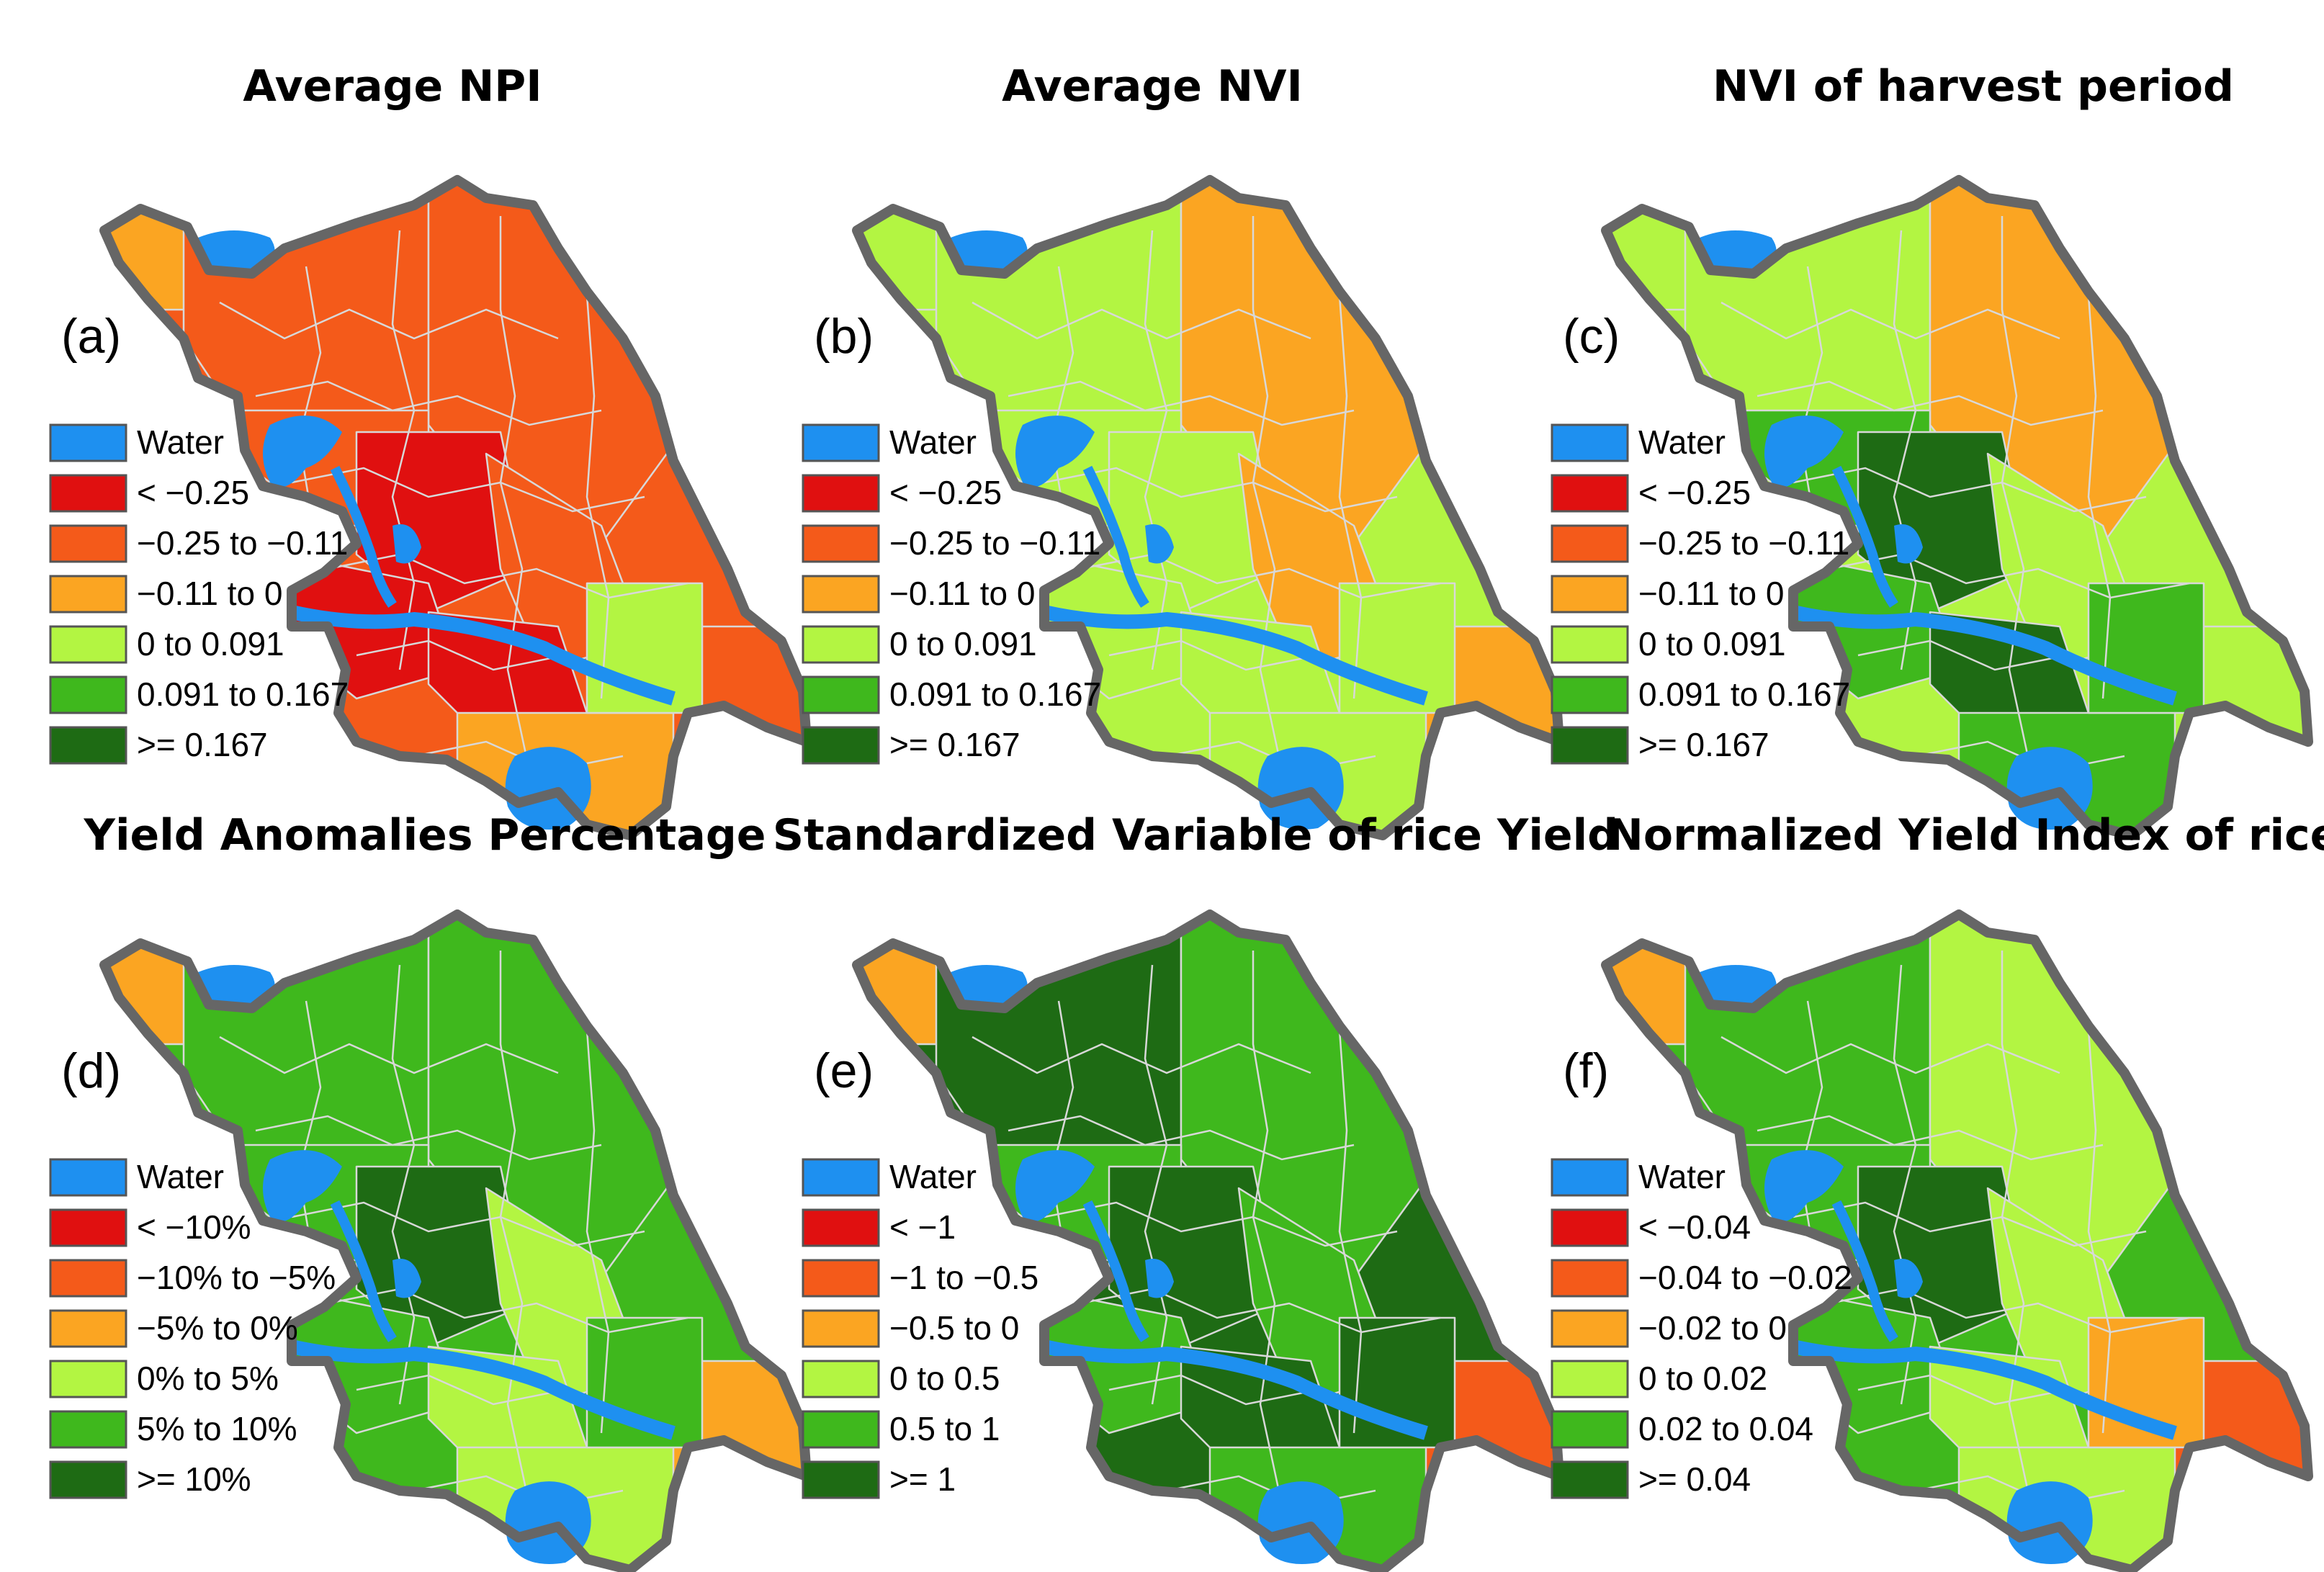 Image resolution: width=2324 pixels, height=1572 pixels. What do you see at coordinates (1702, 1378) in the screenshot?
I see `legend-label: 0 to 0.02` at bounding box center [1702, 1378].